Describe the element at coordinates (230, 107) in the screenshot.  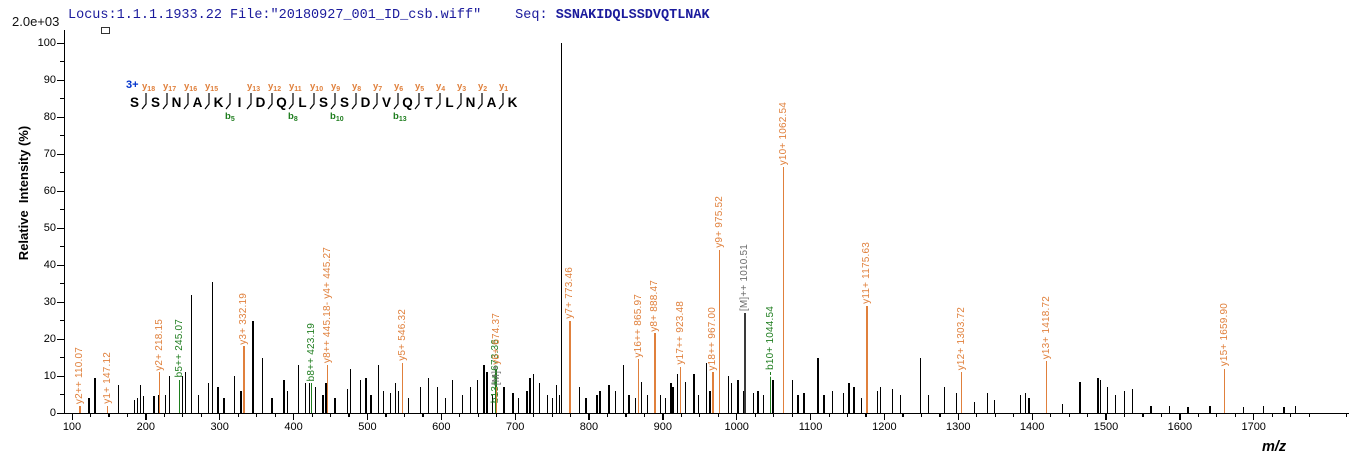
I see `cleavage-site: b5` at that location.